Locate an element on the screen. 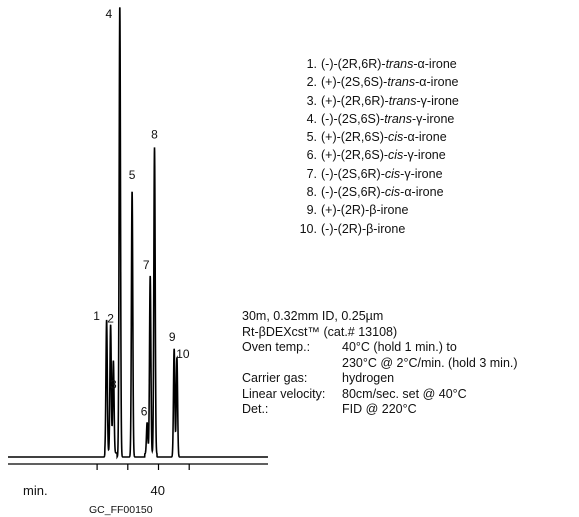 The height and width of the screenshot is (517, 579). peak-label-1: 1 is located at coordinates (96, 316).